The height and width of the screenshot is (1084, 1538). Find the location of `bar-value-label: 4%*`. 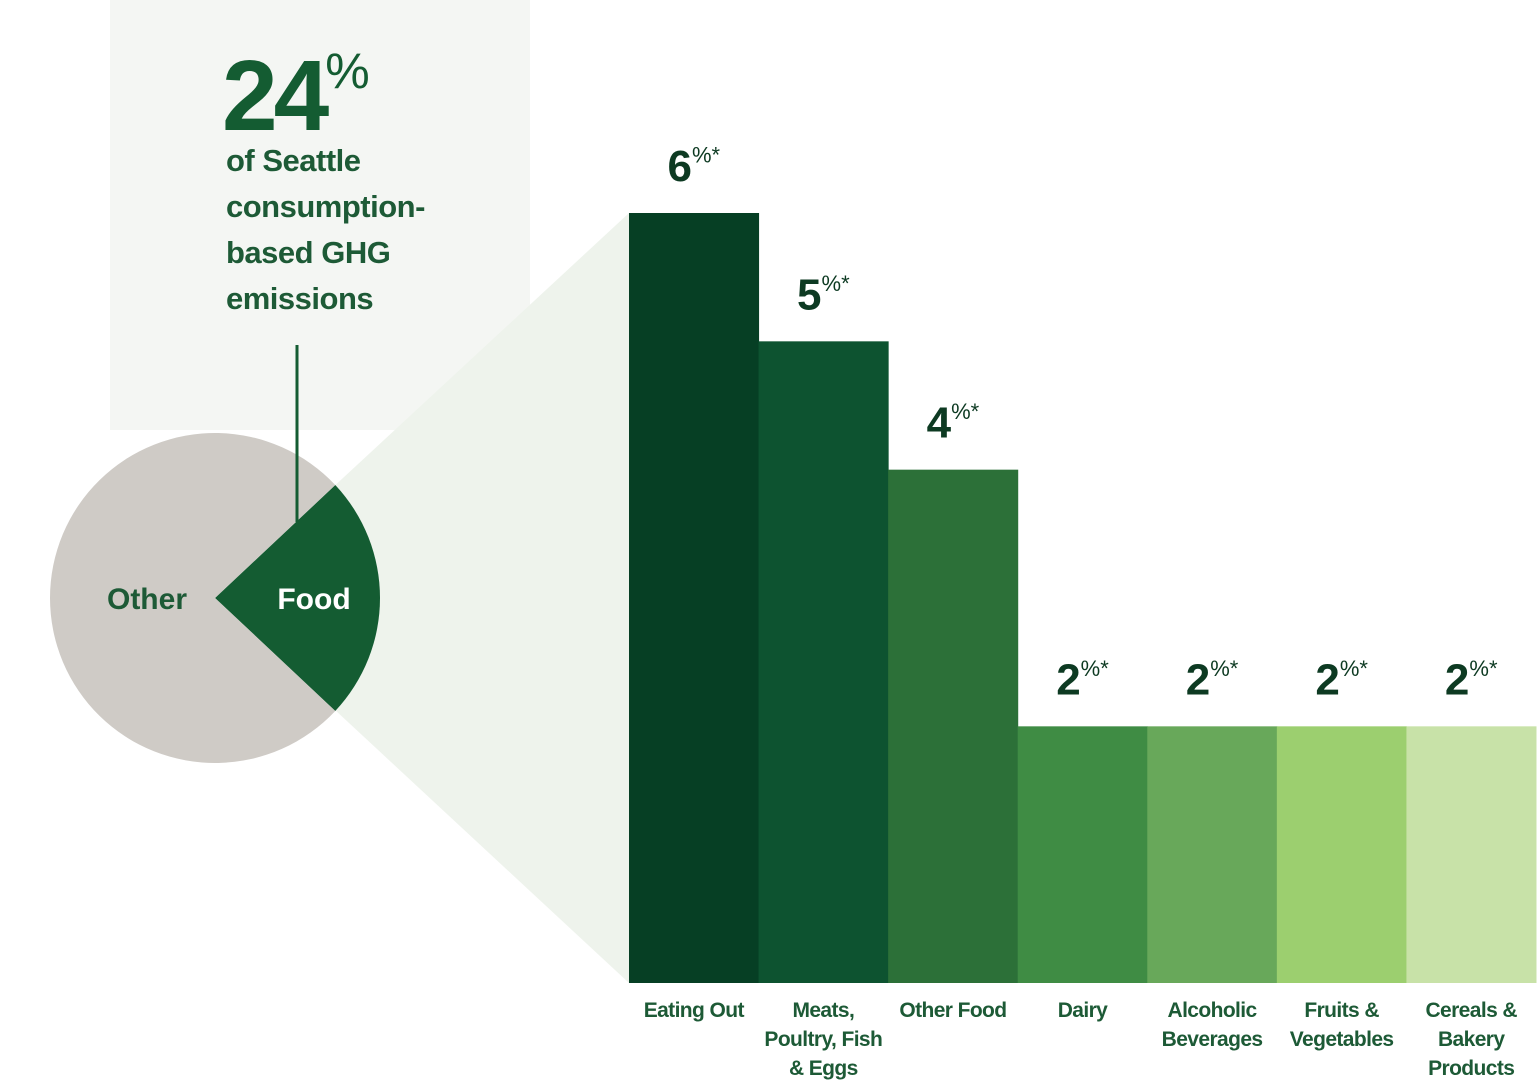

bar-value-label: 4%* is located at coordinates (953, 423).